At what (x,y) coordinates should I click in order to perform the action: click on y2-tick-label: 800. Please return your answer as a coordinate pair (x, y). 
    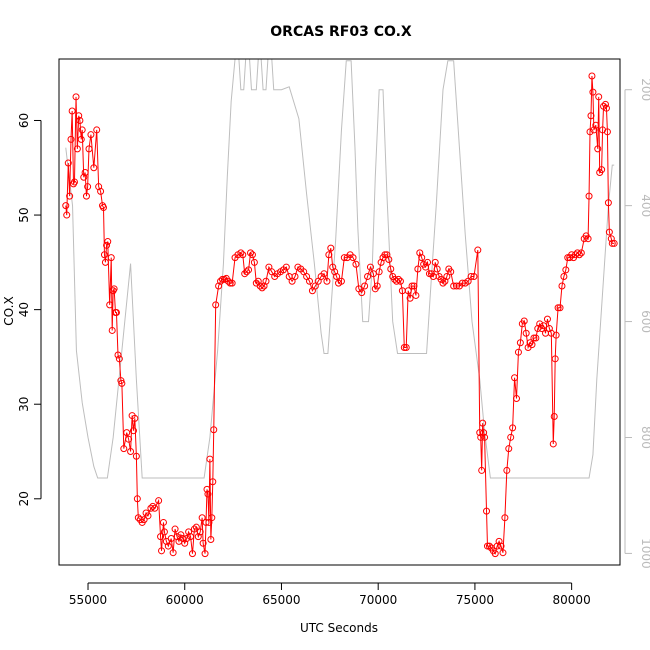
    Looking at the image, I should click on (644, 437).